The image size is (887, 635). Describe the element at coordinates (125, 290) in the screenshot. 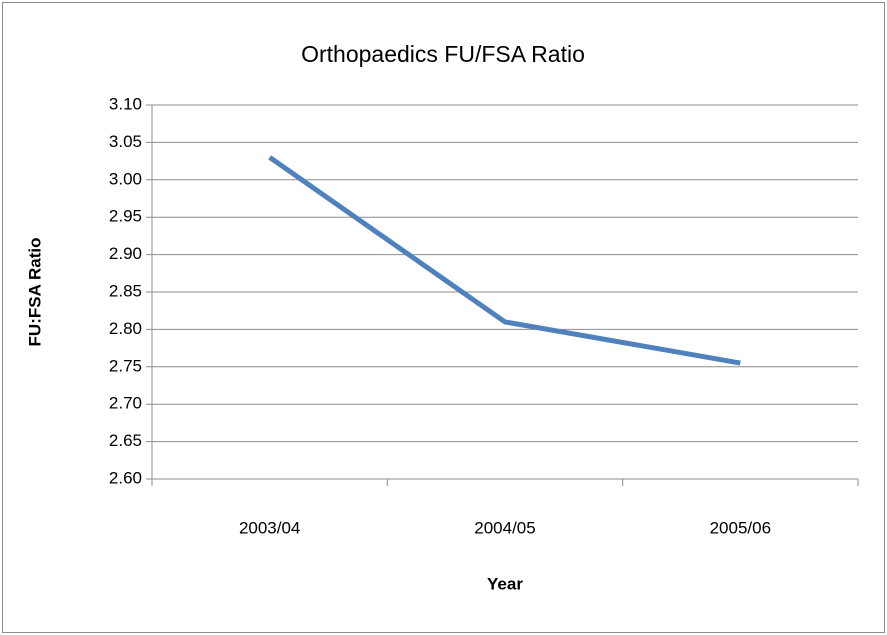

I see `y-tick-label: 2.85` at that location.